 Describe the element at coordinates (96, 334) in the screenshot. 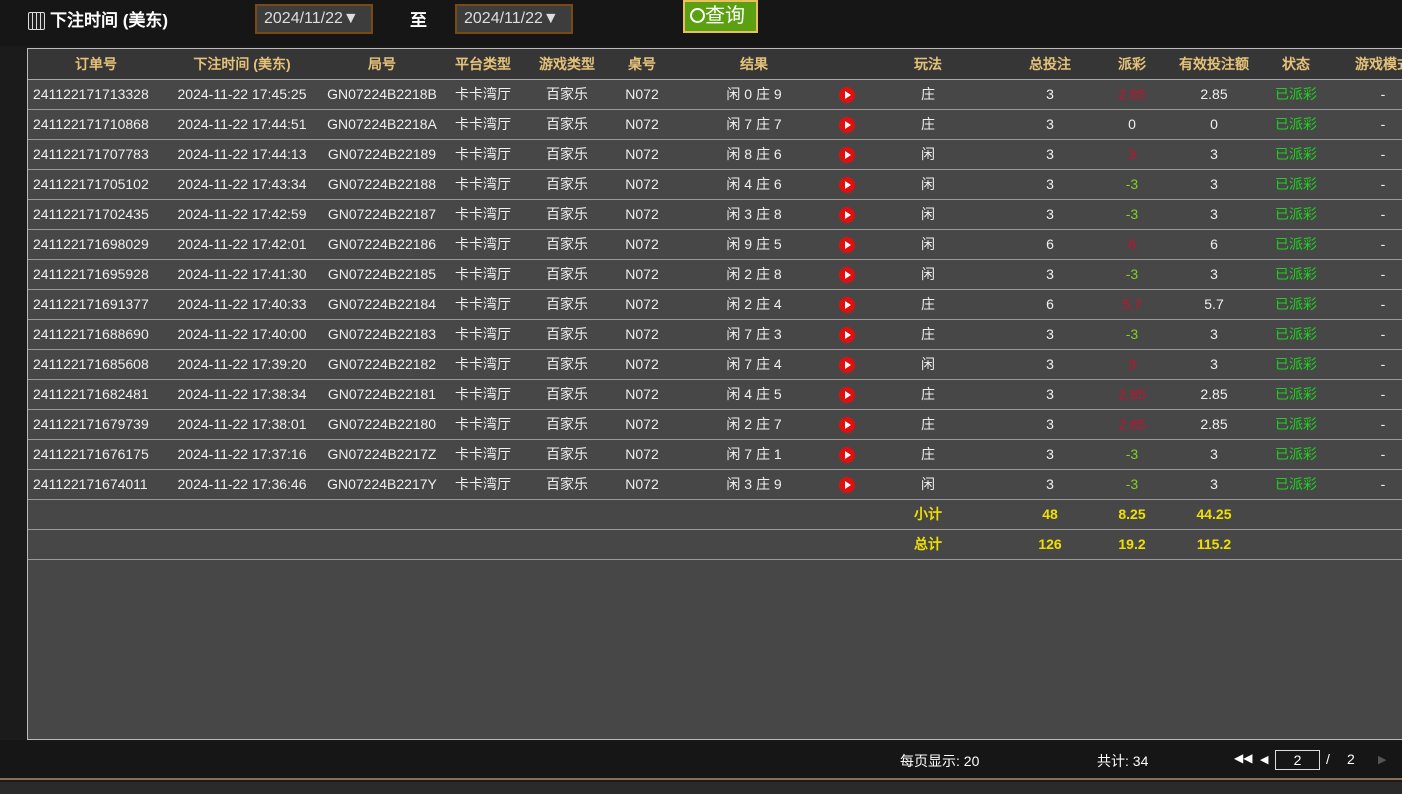

I see `order-id-cell: 241122171688690` at that location.